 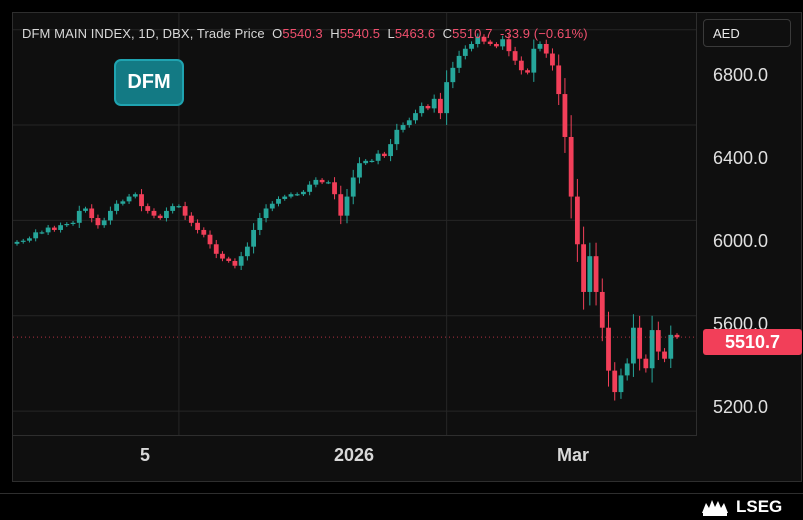 I want to click on y-tick-label: 6800.0, so click(x=741, y=75).